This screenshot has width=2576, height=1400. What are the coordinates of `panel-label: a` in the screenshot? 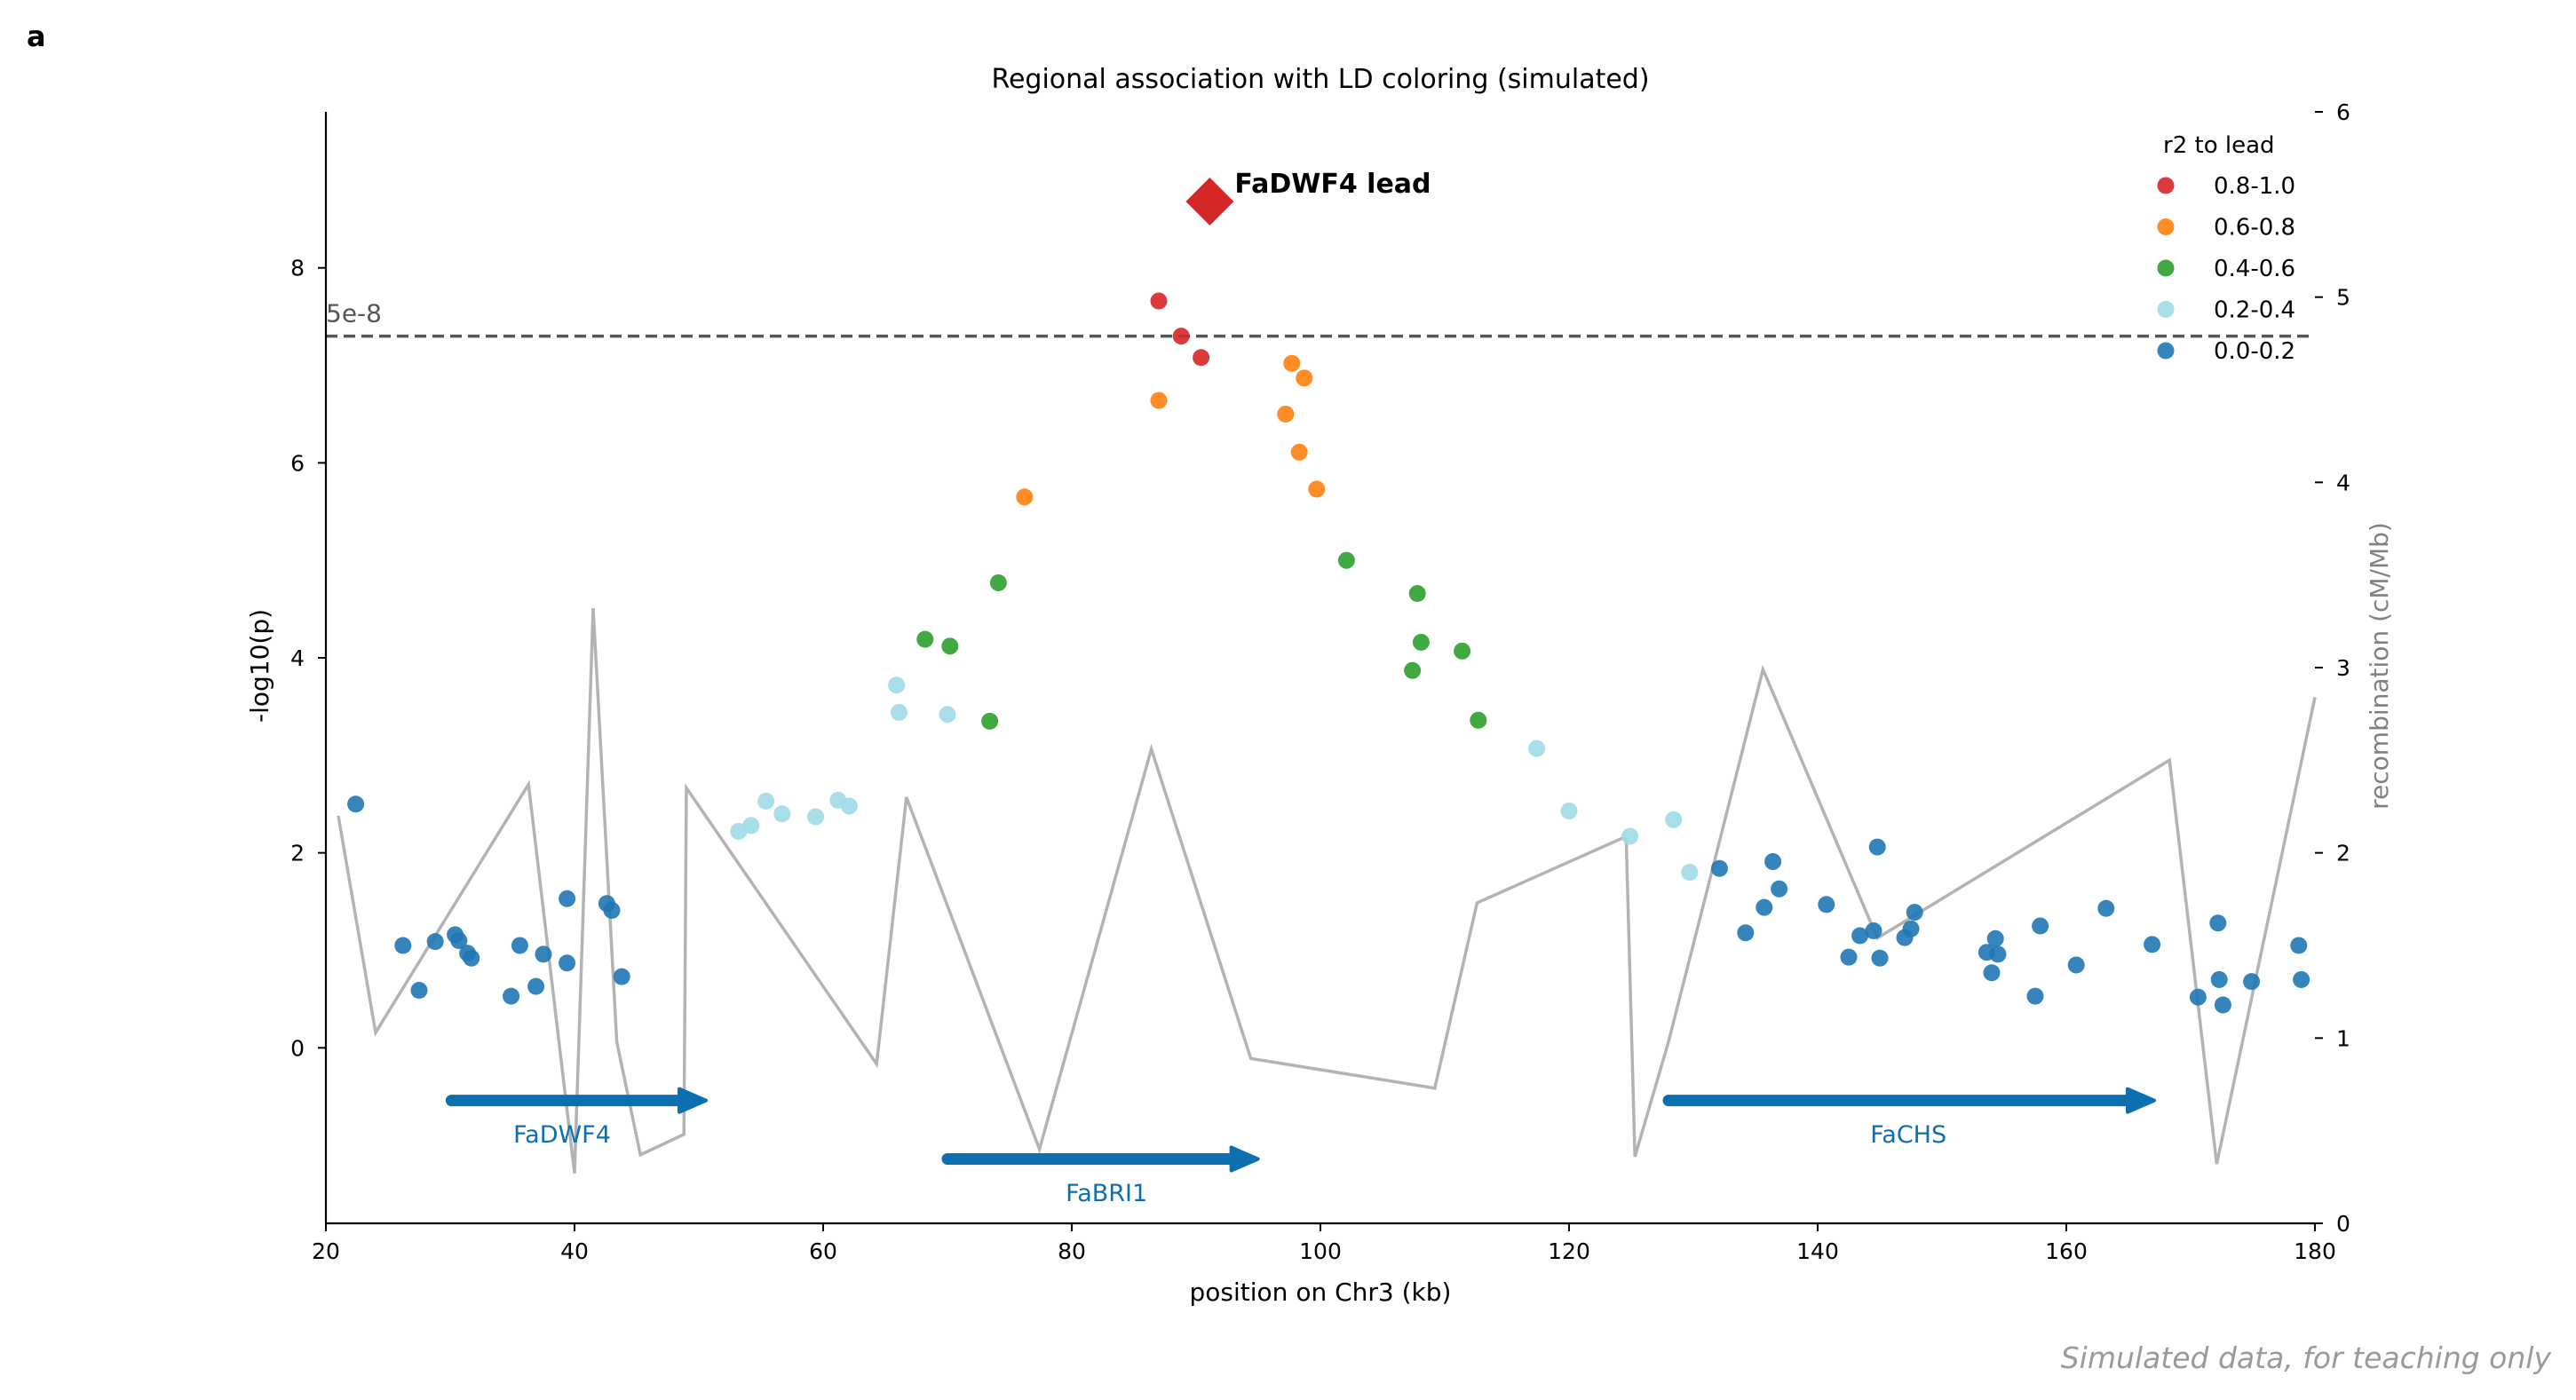 It's located at (37, 36).